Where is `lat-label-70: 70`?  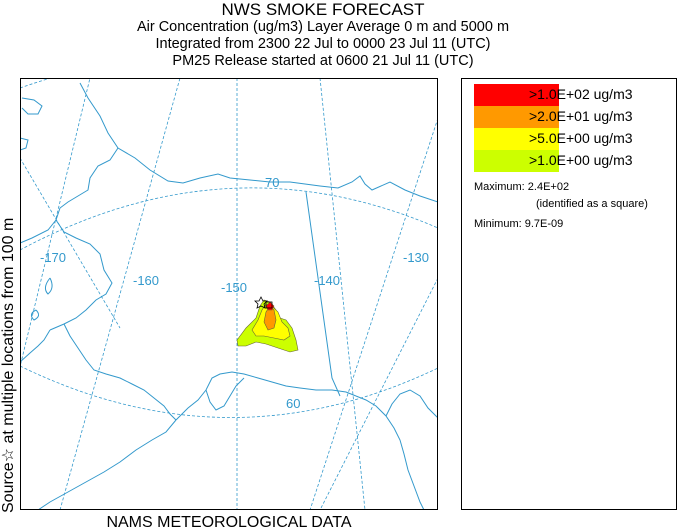 lat-label-70: 70 is located at coordinates (272, 182).